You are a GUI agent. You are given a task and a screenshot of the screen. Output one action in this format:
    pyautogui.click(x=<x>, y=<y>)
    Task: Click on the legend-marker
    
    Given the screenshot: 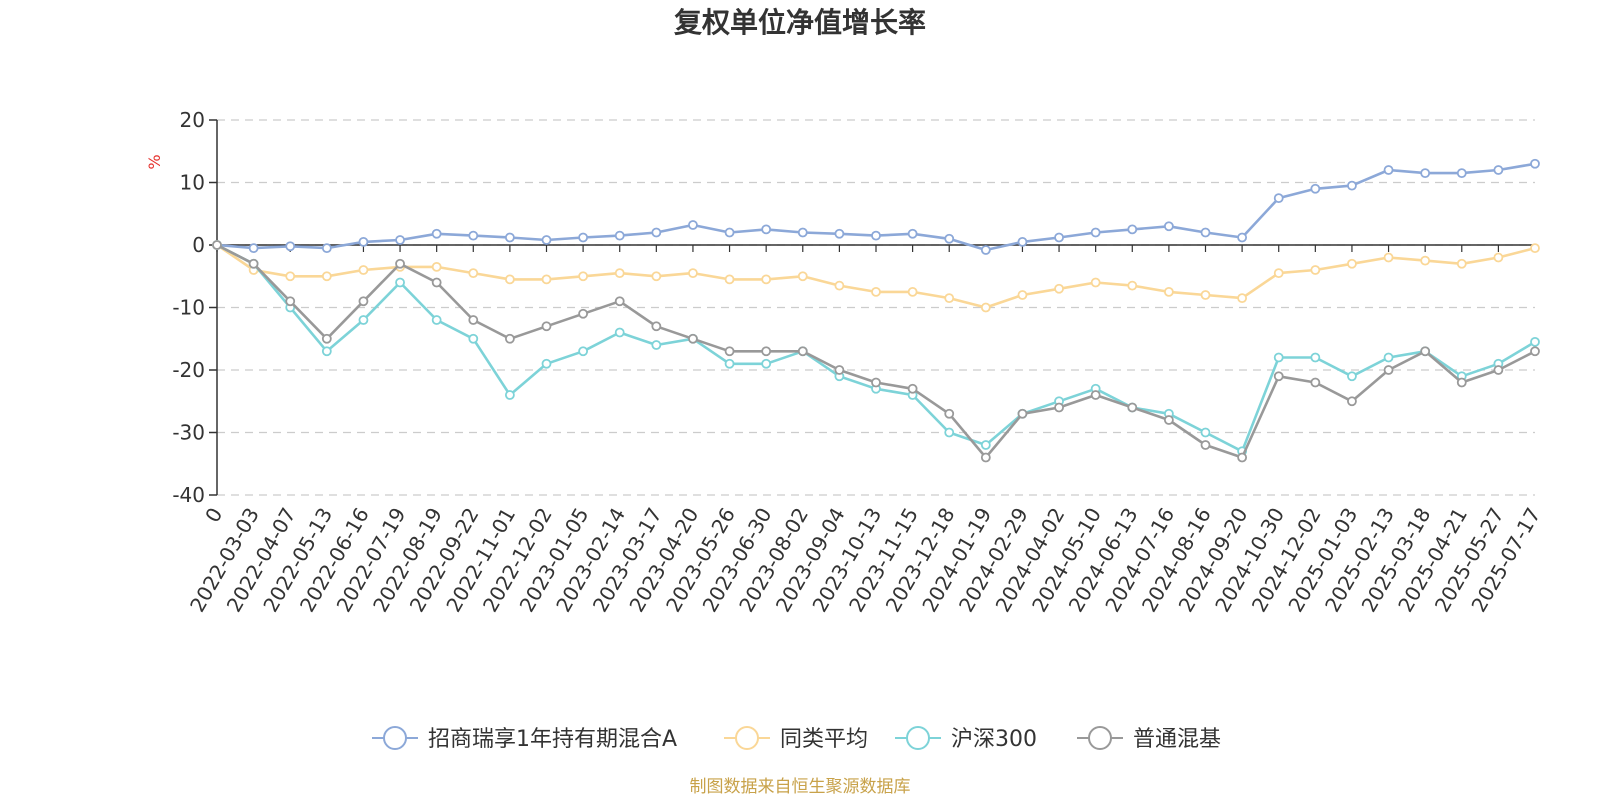 What is the action you would take?
    pyautogui.click(x=747, y=738)
    